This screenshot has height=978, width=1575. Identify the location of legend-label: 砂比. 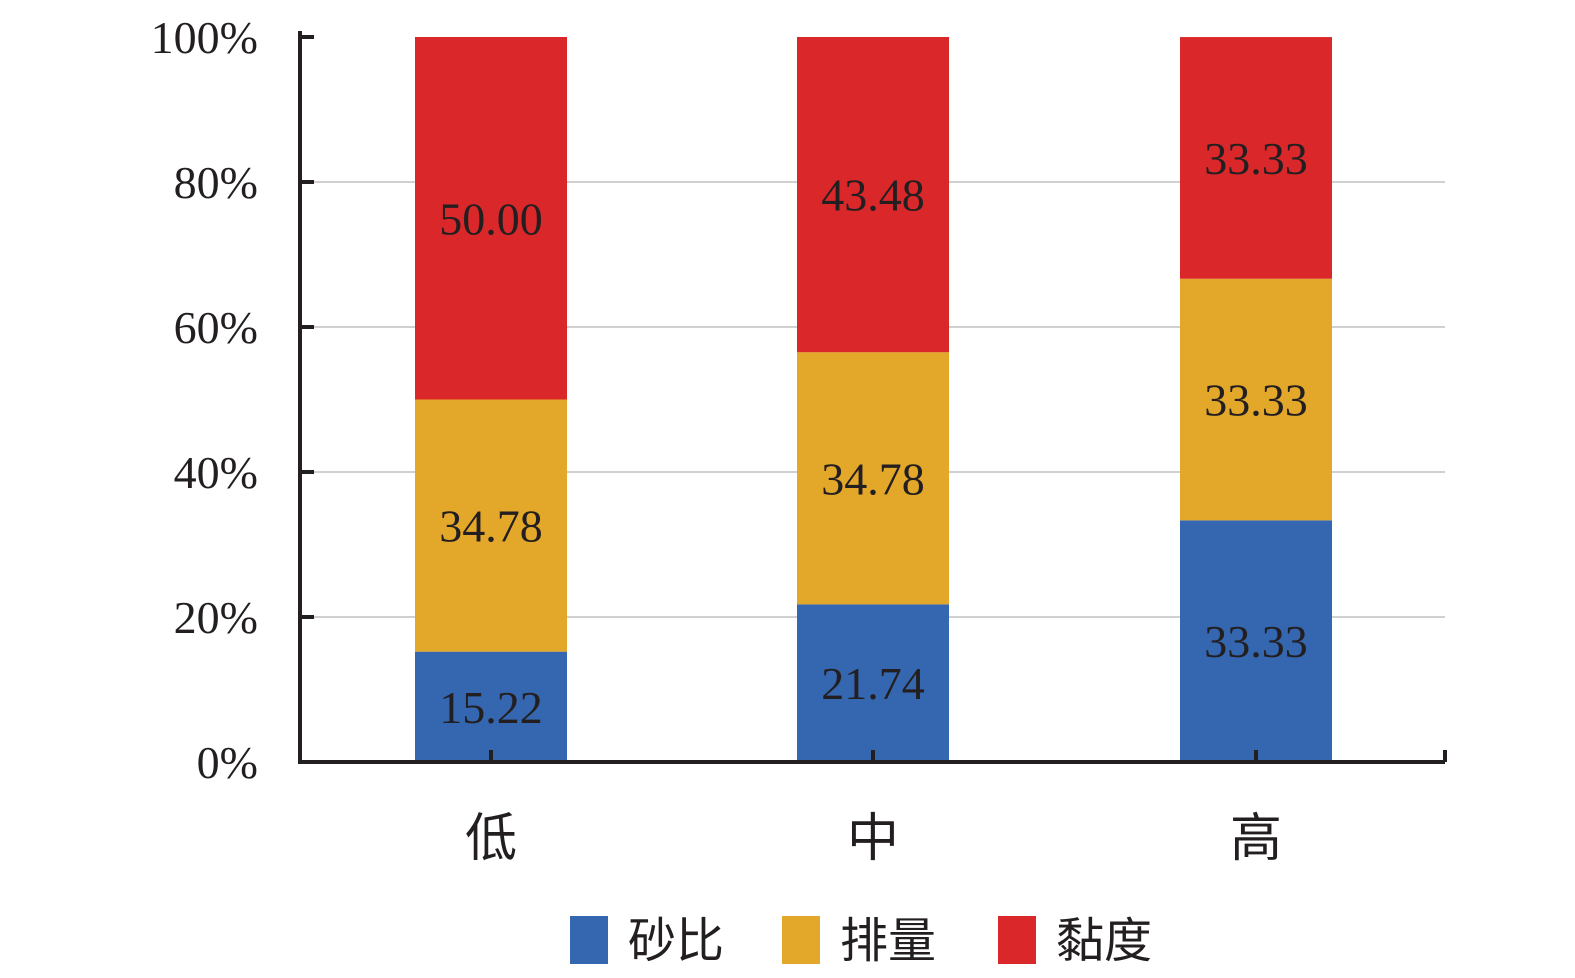
(676, 941).